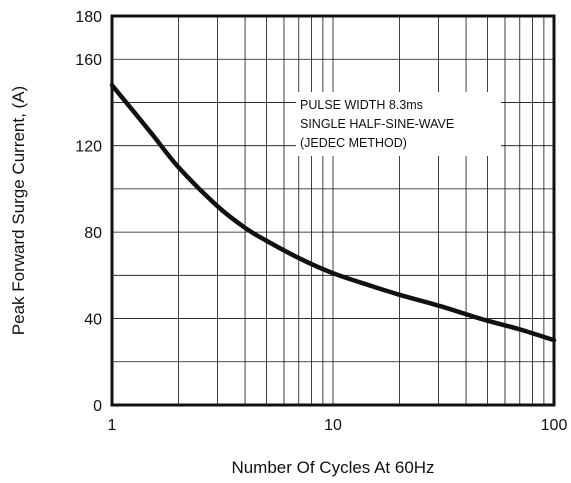  What do you see at coordinates (93, 320) in the screenshot?
I see `y-tick-label: 40` at bounding box center [93, 320].